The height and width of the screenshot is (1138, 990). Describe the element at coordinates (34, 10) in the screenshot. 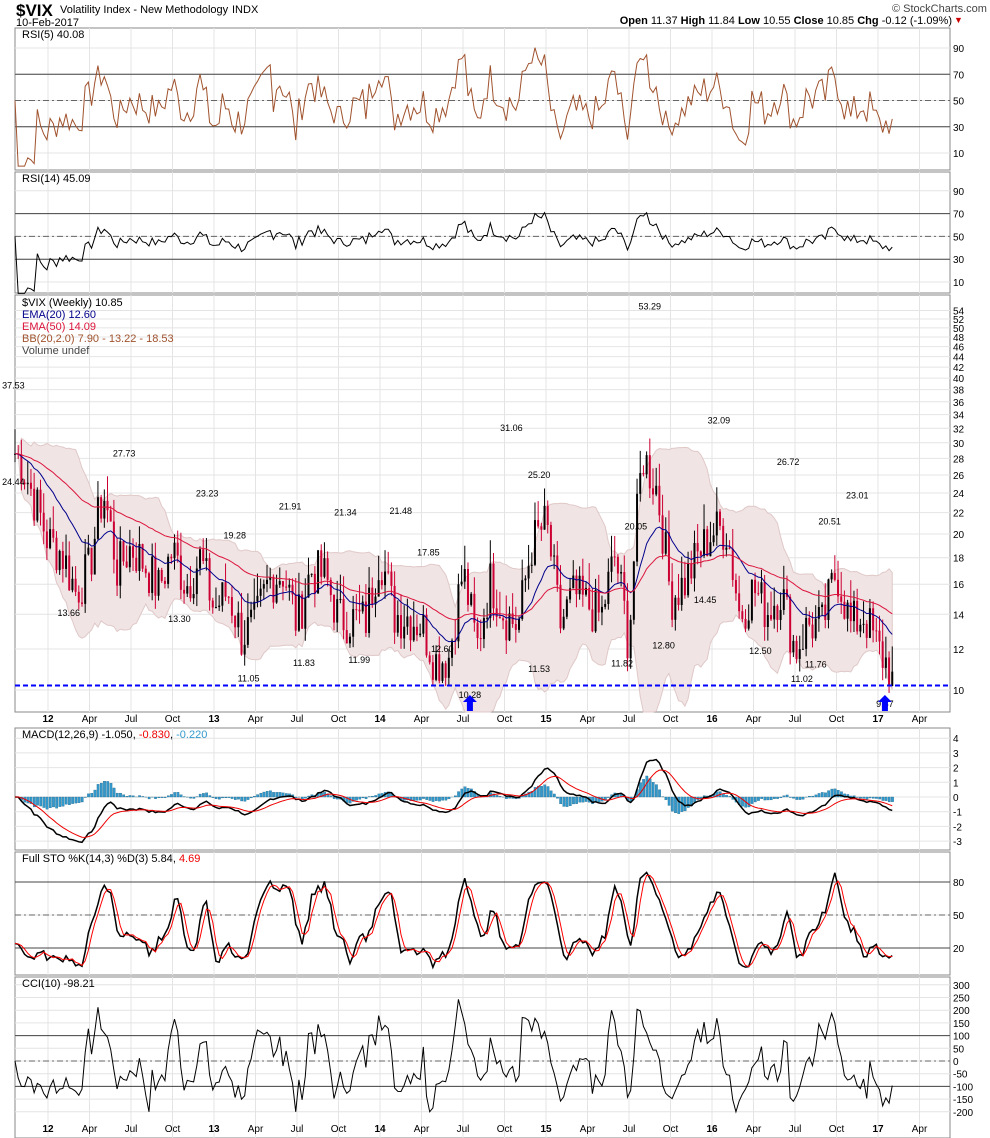

I see `symbol: $VIX` at that location.